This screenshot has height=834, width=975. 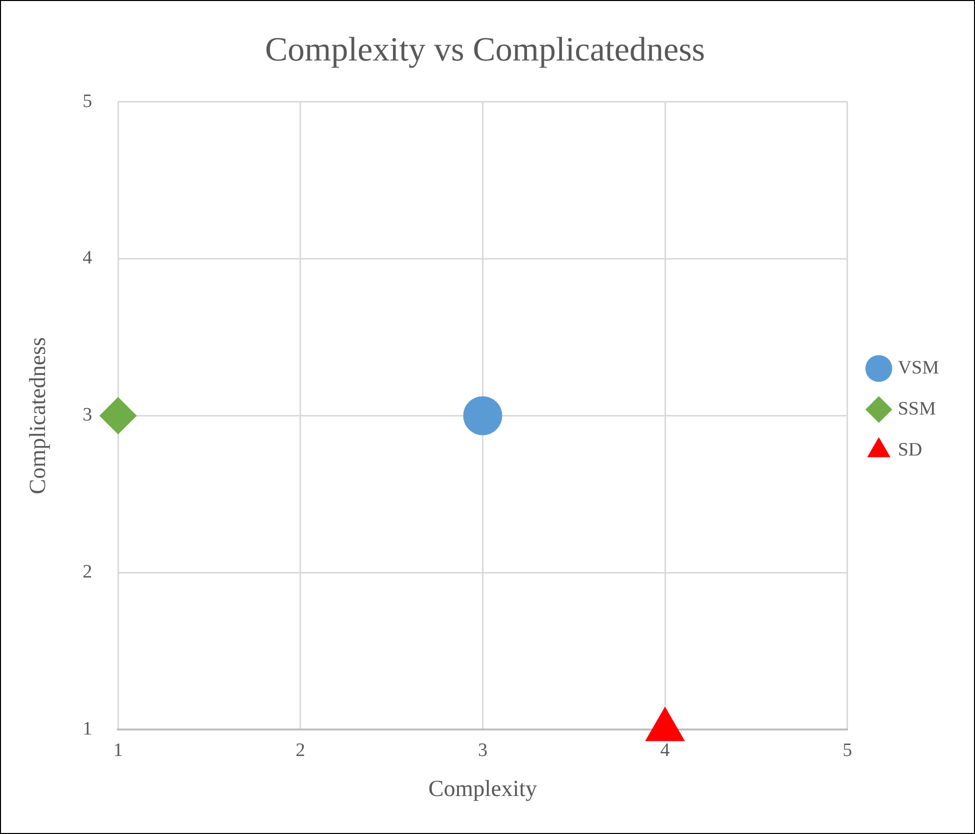 What do you see at coordinates (37, 415) in the screenshot?
I see `y-axis-title: Complicatedness` at bounding box center [37, 415].